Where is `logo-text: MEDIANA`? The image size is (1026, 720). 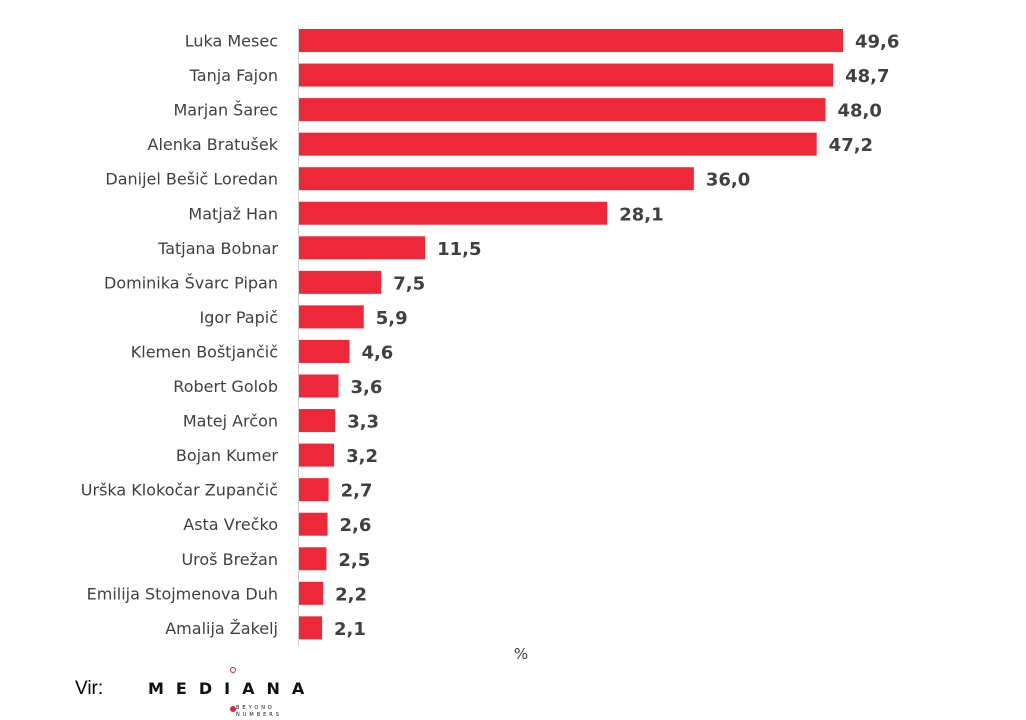
logo-text: MEDIANA is located at coordinates (232, 688).